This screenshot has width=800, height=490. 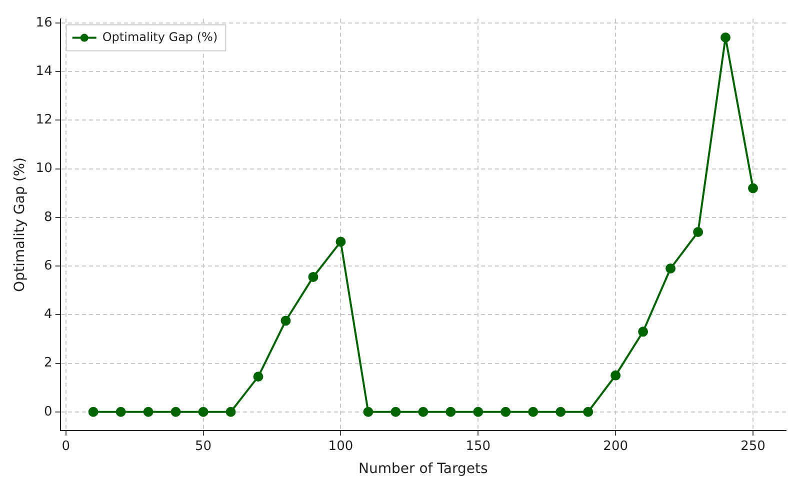 What do you see at coordinates (203, 446) in the screenshot?
I see `x-tick-label: 50` at bounding box center [203, 446].